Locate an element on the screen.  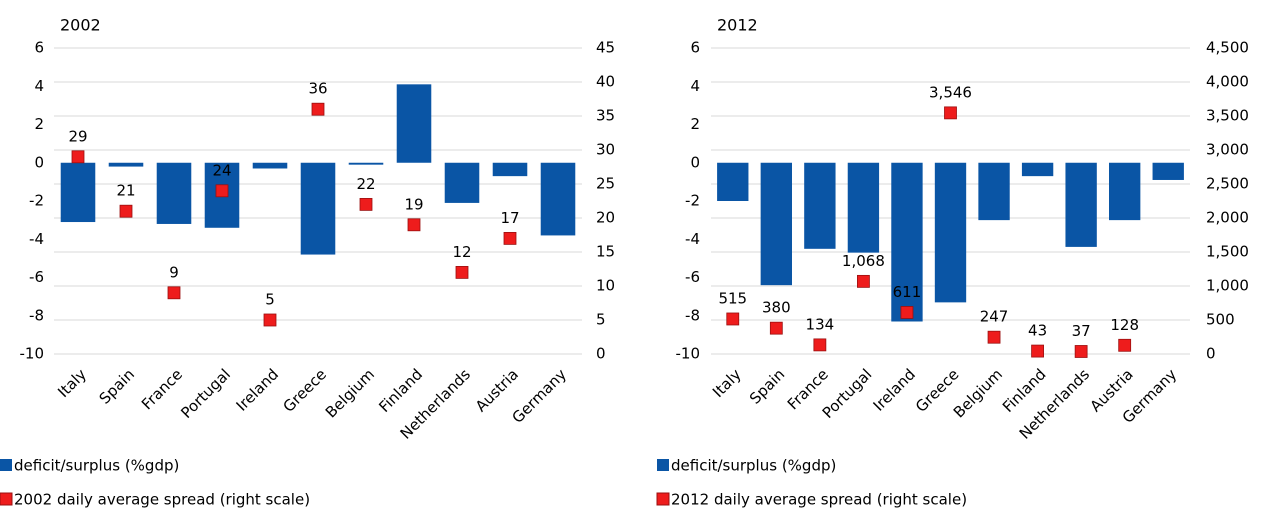
data-label: 24 is located at coordinates (221, 170).